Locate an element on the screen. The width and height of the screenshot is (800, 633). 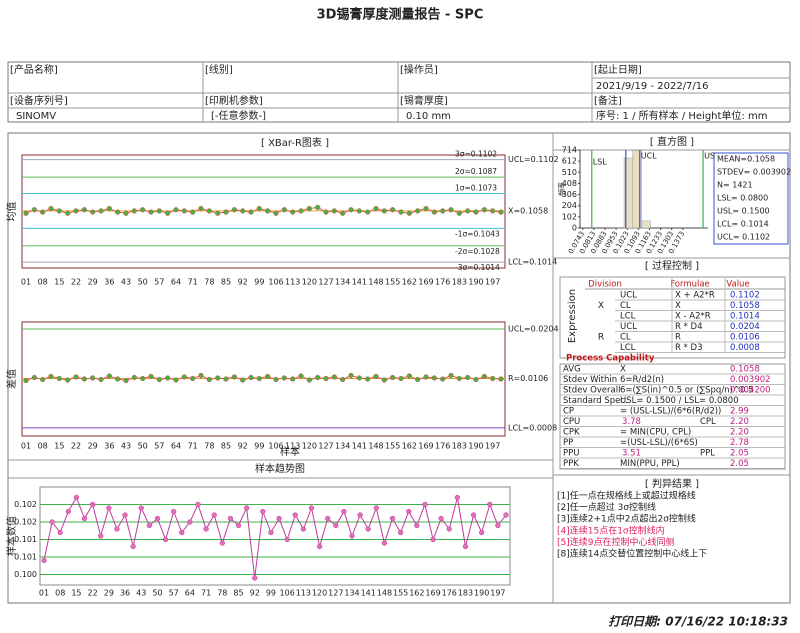
x-tick-label: 50 is located at coordinates (157, 593).